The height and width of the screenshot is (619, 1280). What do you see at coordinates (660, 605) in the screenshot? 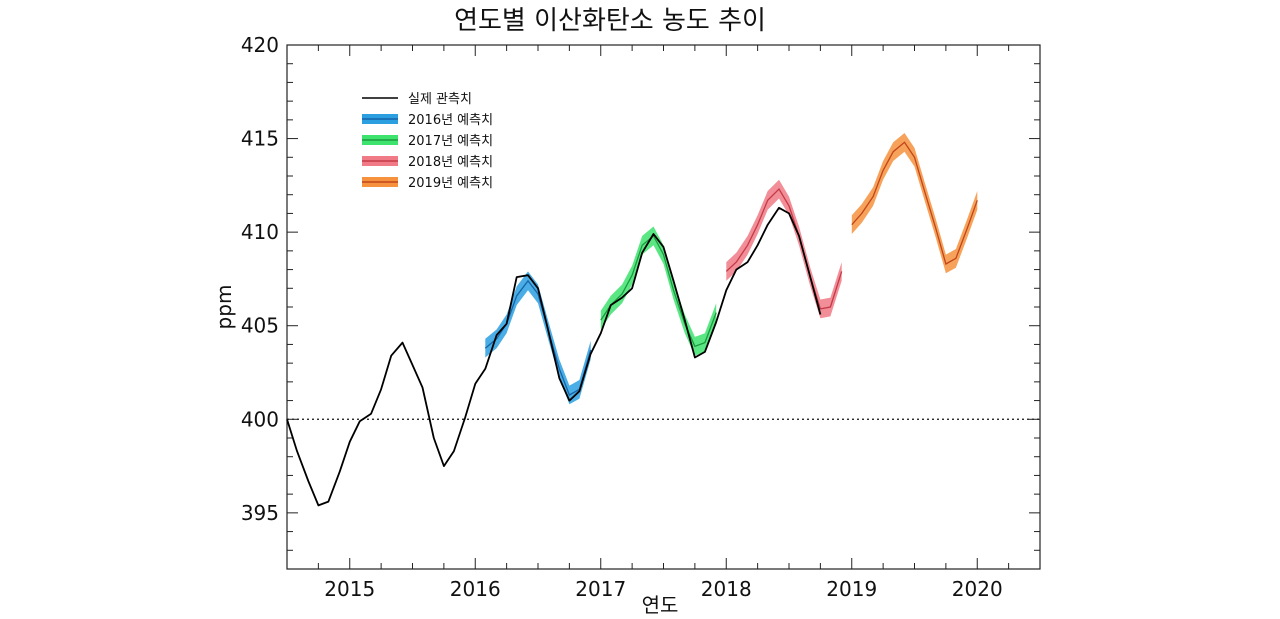
I see `x-axis-label: 연도` at bounding box center [660, 605].